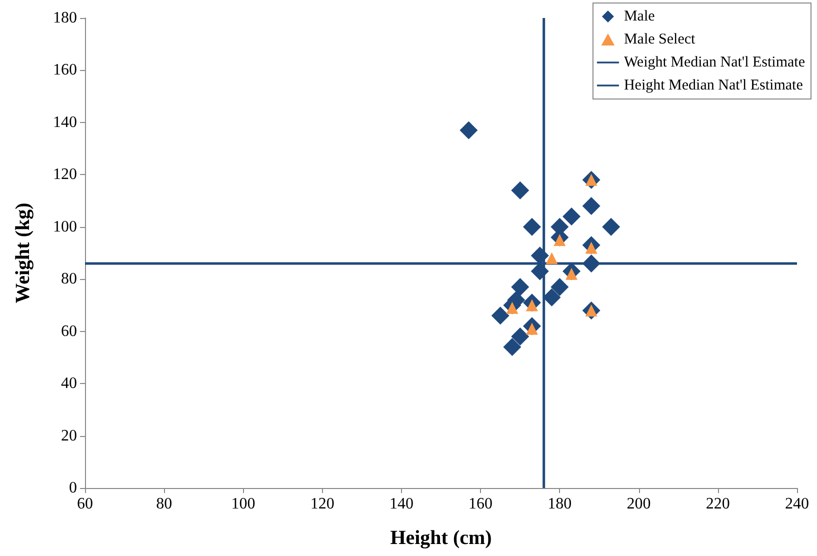  What do you see at coordinates (73, 488) in the screenshot?
I see `y-tick-label: 0` at bounding box center [73, 488].